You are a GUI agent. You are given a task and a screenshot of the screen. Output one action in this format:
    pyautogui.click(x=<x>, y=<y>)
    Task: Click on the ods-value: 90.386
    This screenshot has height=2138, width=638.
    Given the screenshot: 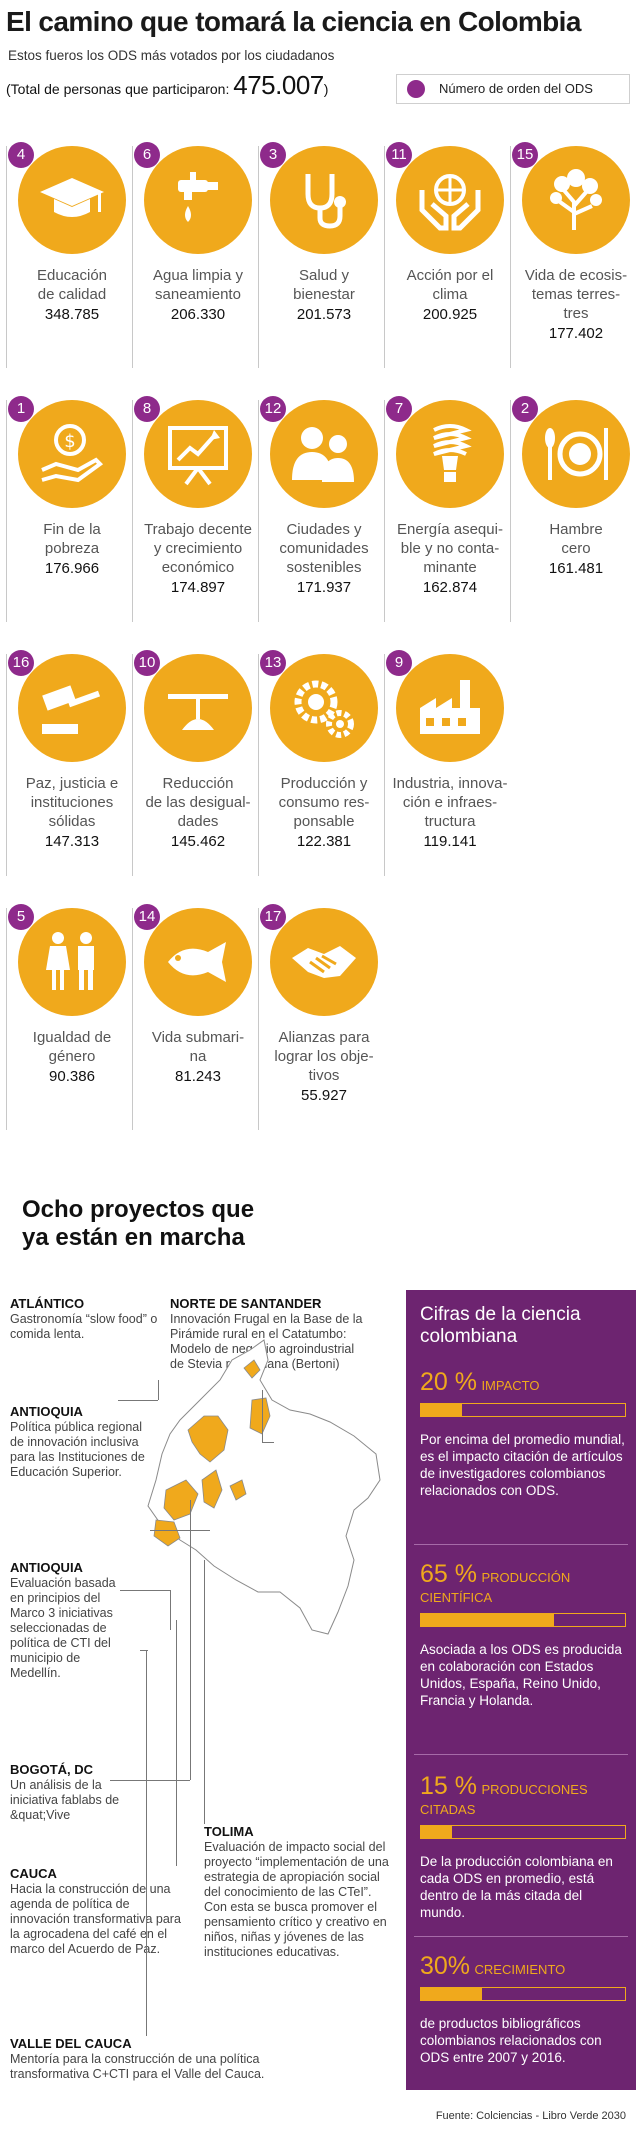 What is the action you would take?
    pyautogui.click(x=72, y=1076)
    